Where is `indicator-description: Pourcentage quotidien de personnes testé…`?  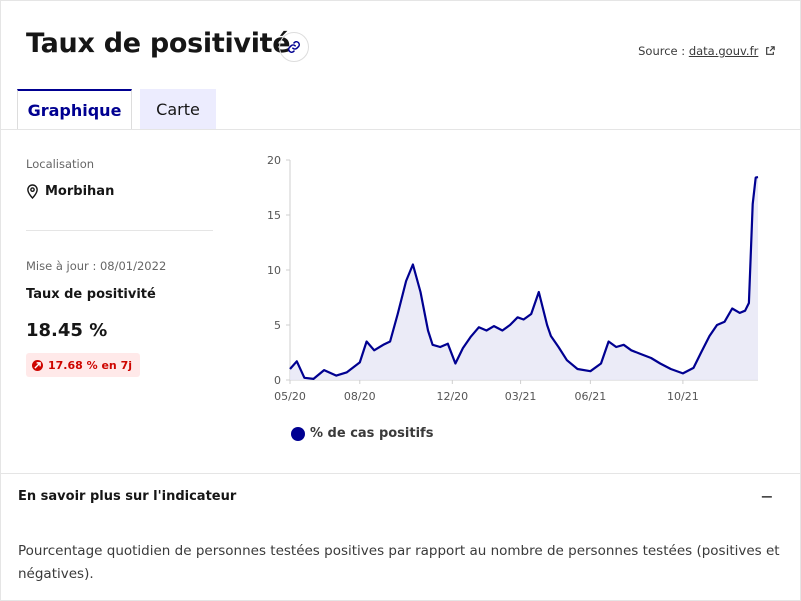
indicator-description: Pourcentage quotidien de personnes testé… is located at coordinates (399, 562).